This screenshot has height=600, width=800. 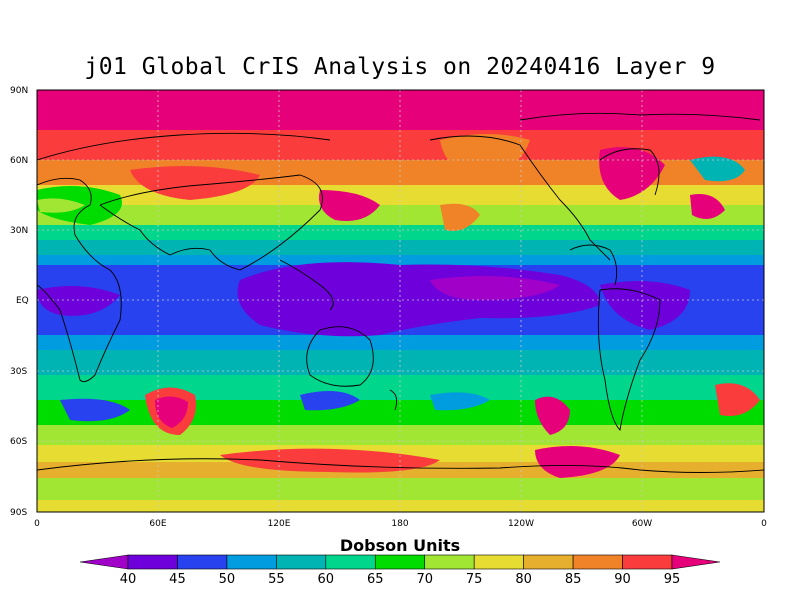 I want to click on lon-axis: 0 60E 120E 180 120W 60W 0, so click(x=400, y=524).